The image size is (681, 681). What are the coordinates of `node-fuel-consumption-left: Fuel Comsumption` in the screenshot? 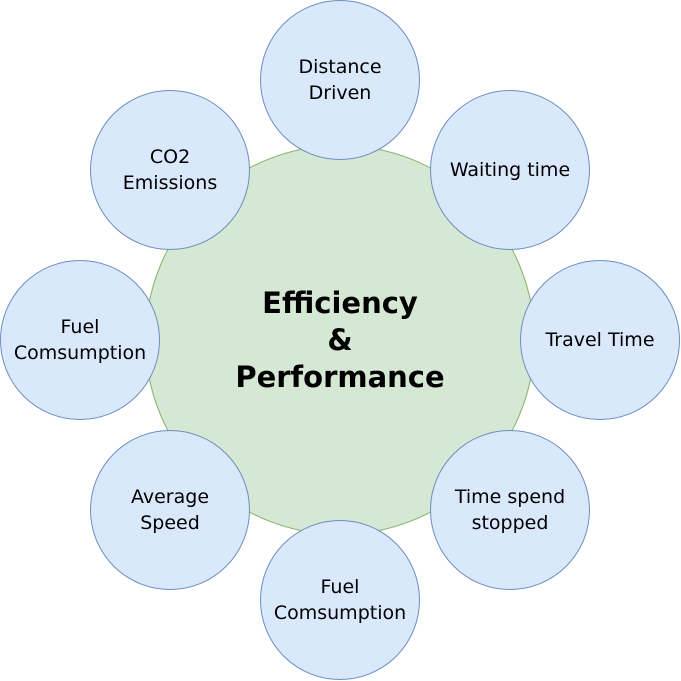 It's located at (80, 340).